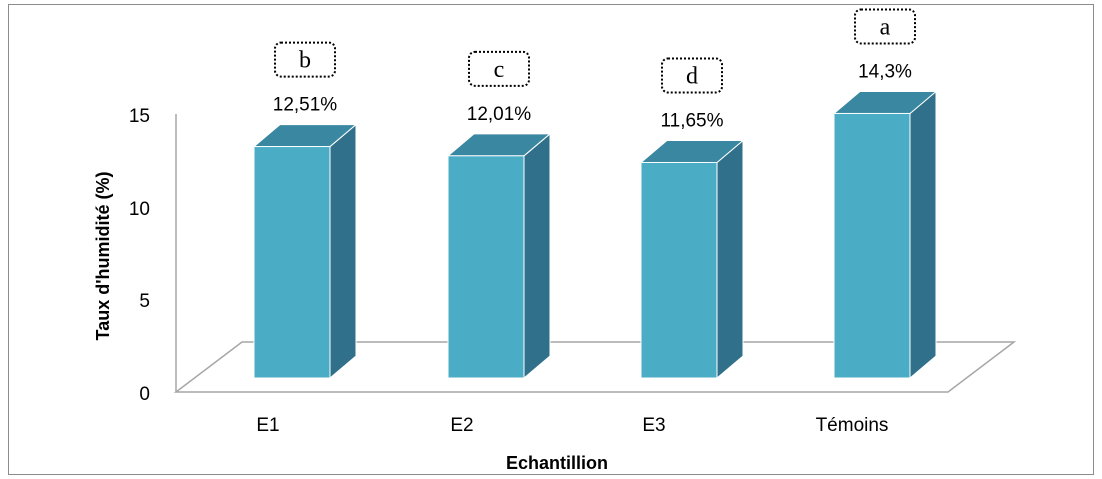 The height and width of the screenshot is (479, 1102). I want to click on x-category-label: Témoins, so click(852, 425).